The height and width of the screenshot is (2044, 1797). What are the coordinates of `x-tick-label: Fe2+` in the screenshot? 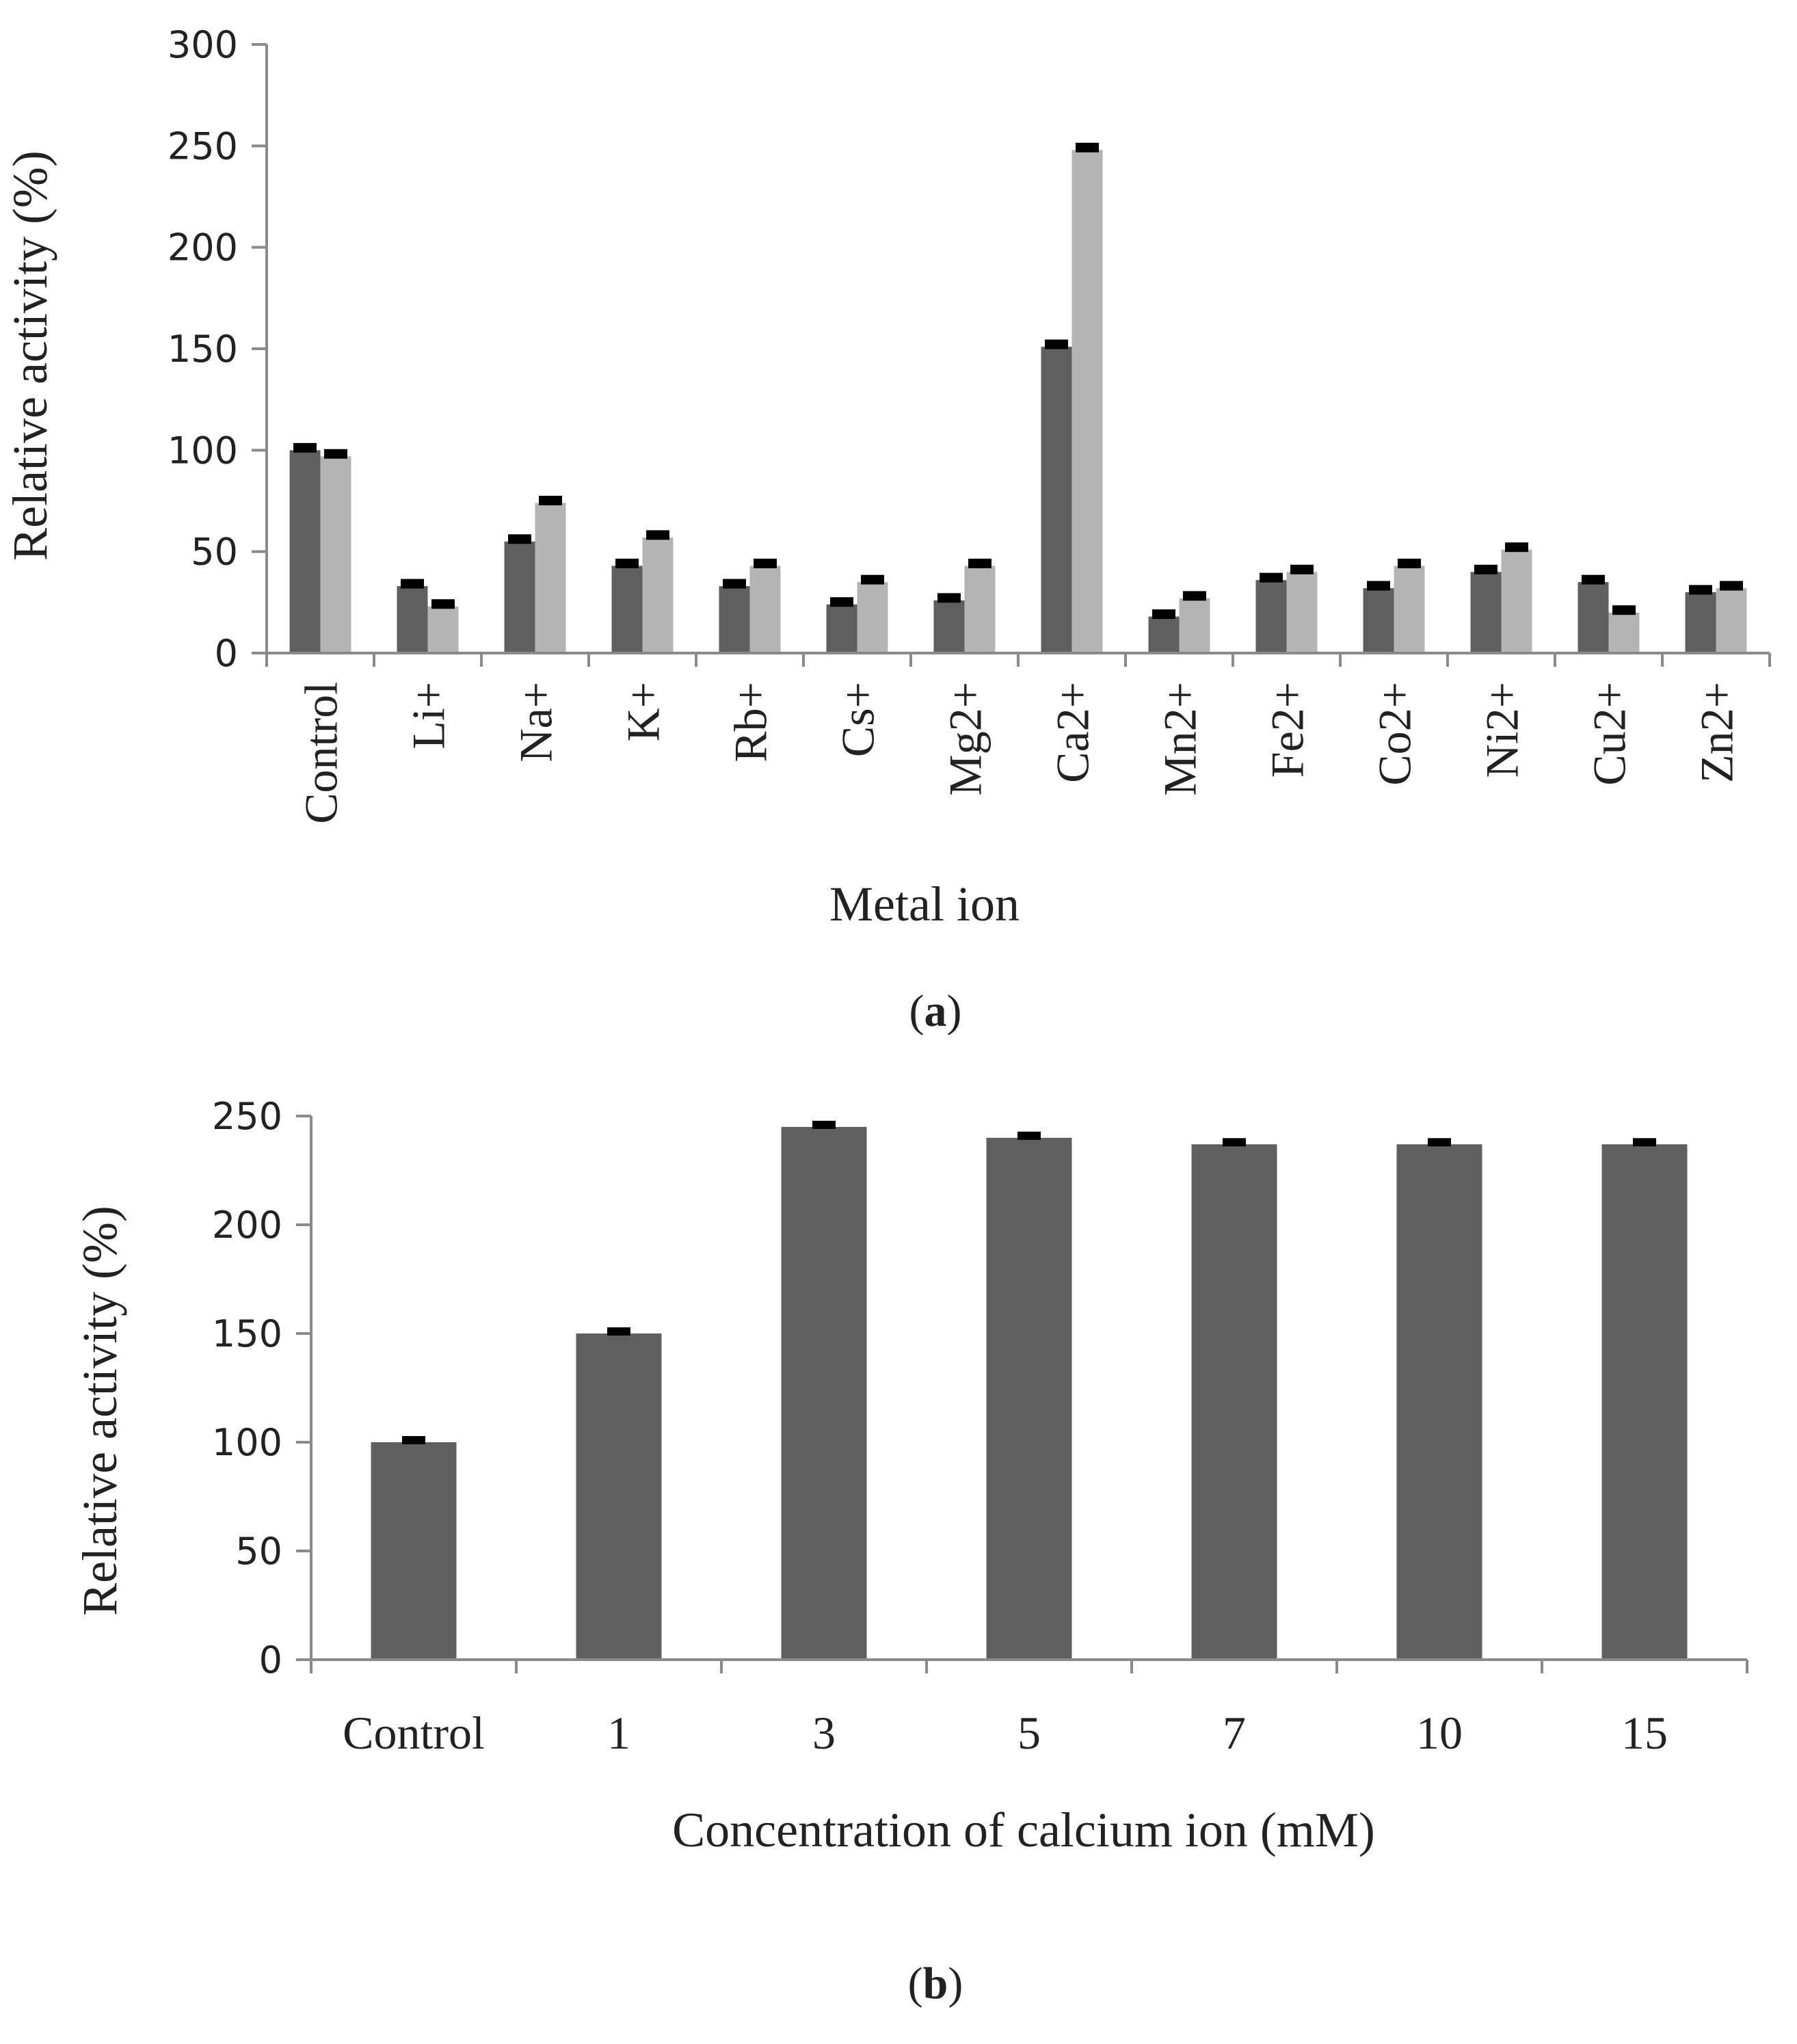 It's located at (1288, 730).